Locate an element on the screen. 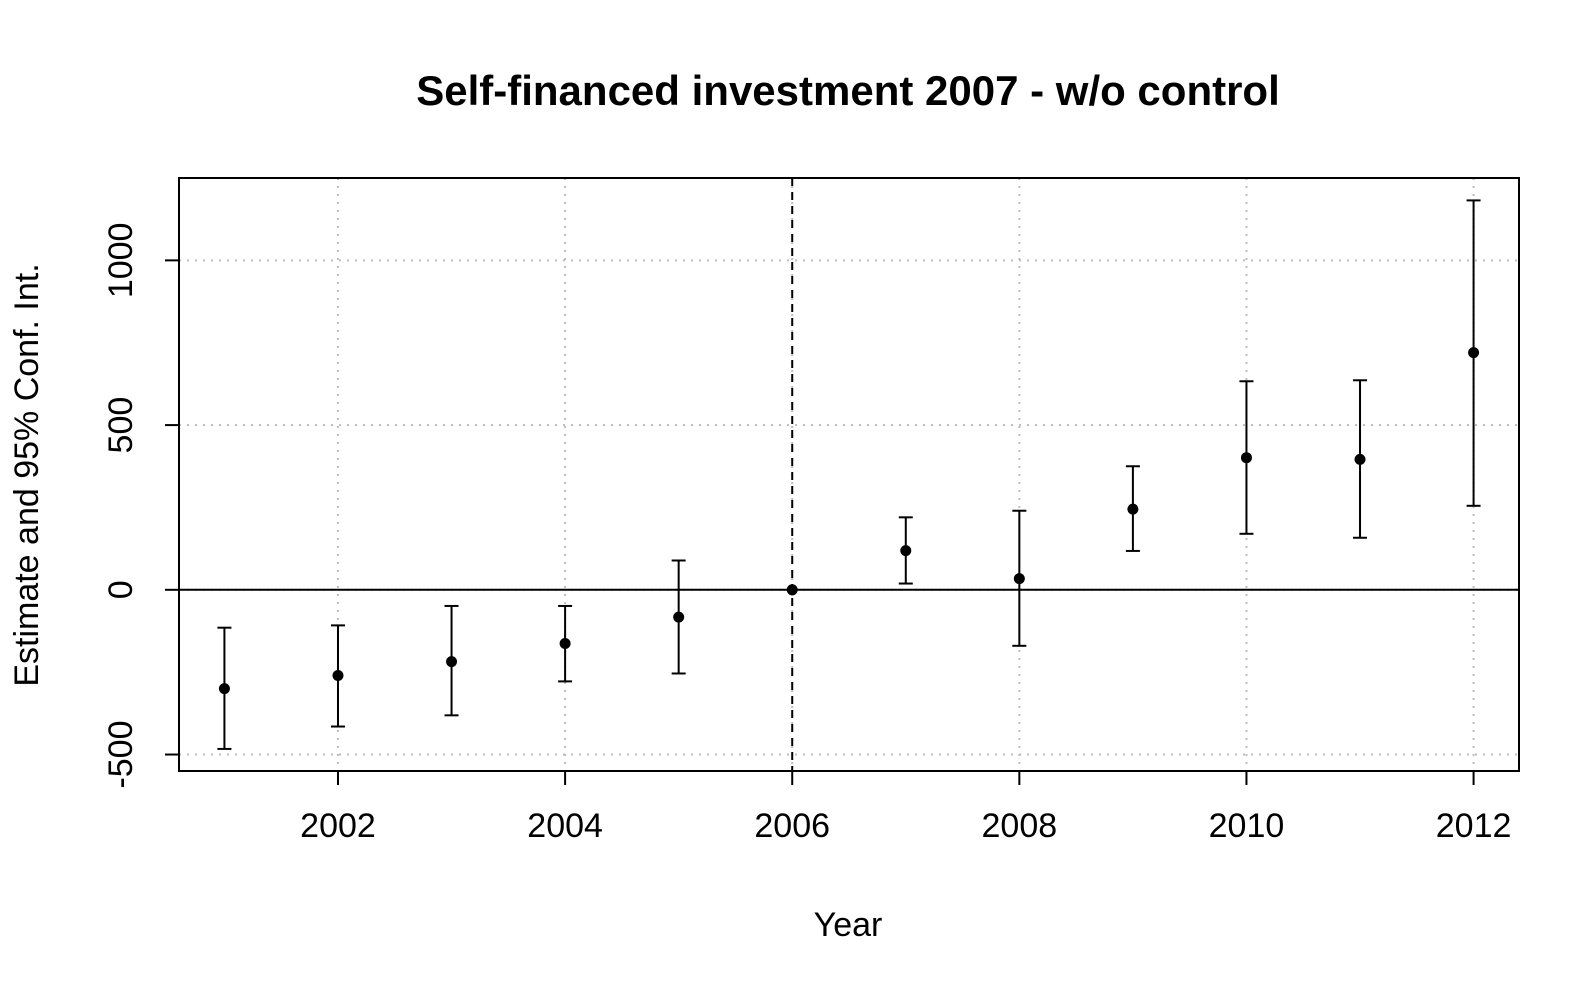 The height and width of the screenshot is (986, 1595). x-tick-label: 2004 is located at coordinates (565, 826).